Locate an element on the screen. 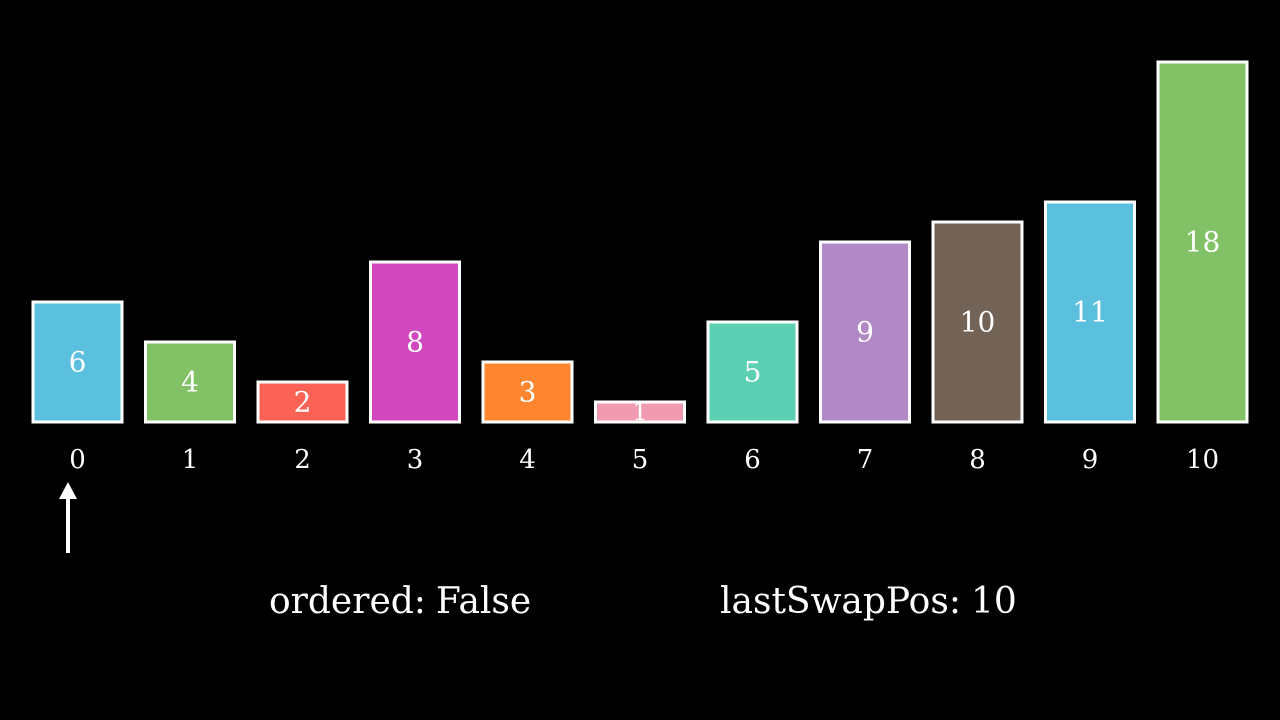 This screenshot has height=720, width=1280. bar-value-label-1: 4 is located at coordinates (190, 382).